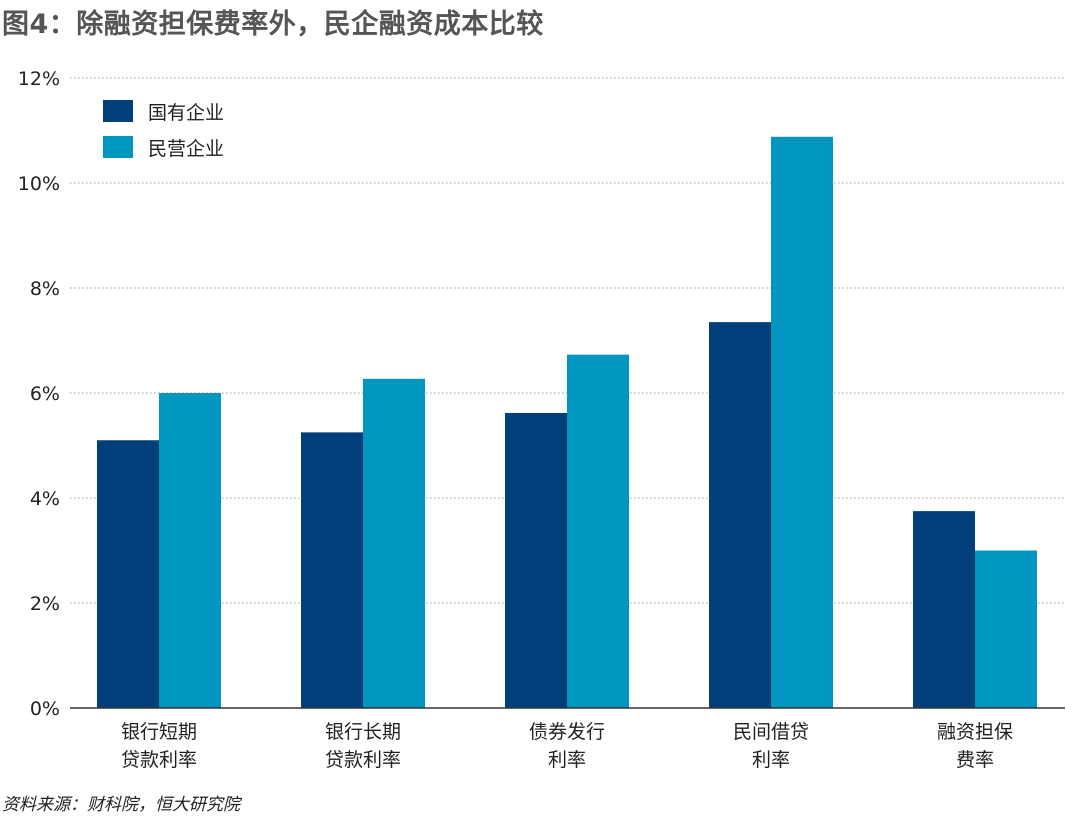  I want to click on category-label: 民间借贷, so click(771, 732).